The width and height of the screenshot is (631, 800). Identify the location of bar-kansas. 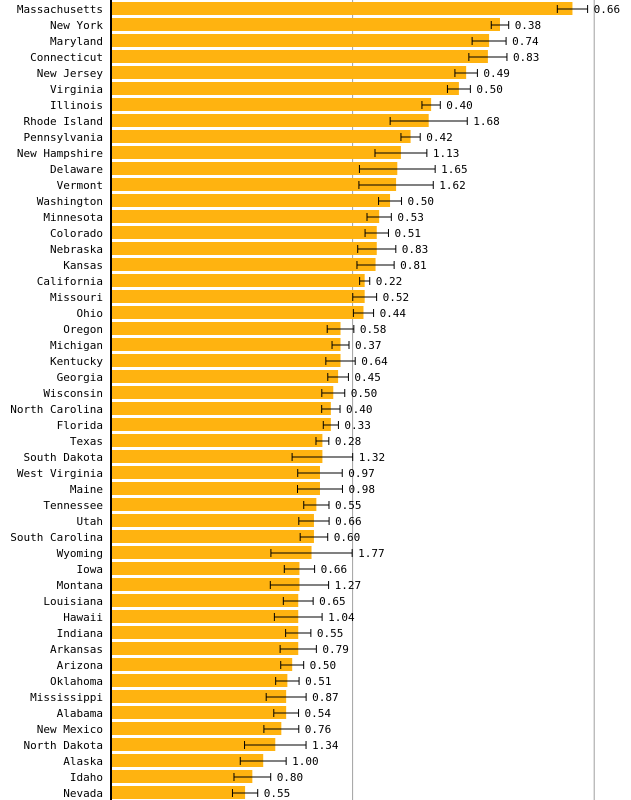
(243, 264).